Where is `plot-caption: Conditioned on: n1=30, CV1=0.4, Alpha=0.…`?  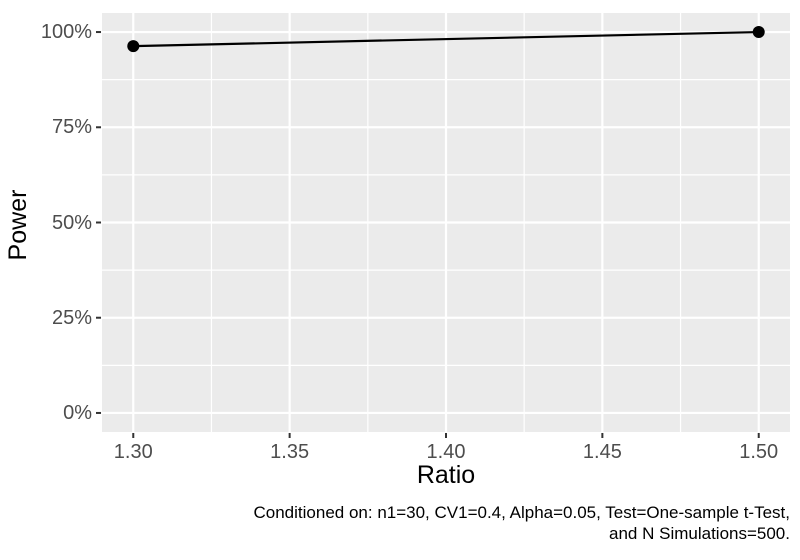 plot-caption: Conditioned on: n1=30, CV1=0.4, Alpha=0.… is located at coordinates (522, 523).